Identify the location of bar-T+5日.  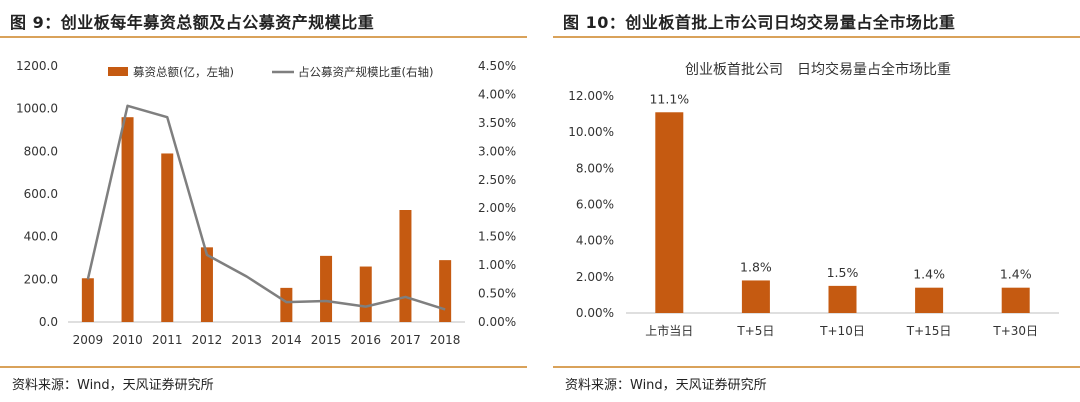
(755, 296).